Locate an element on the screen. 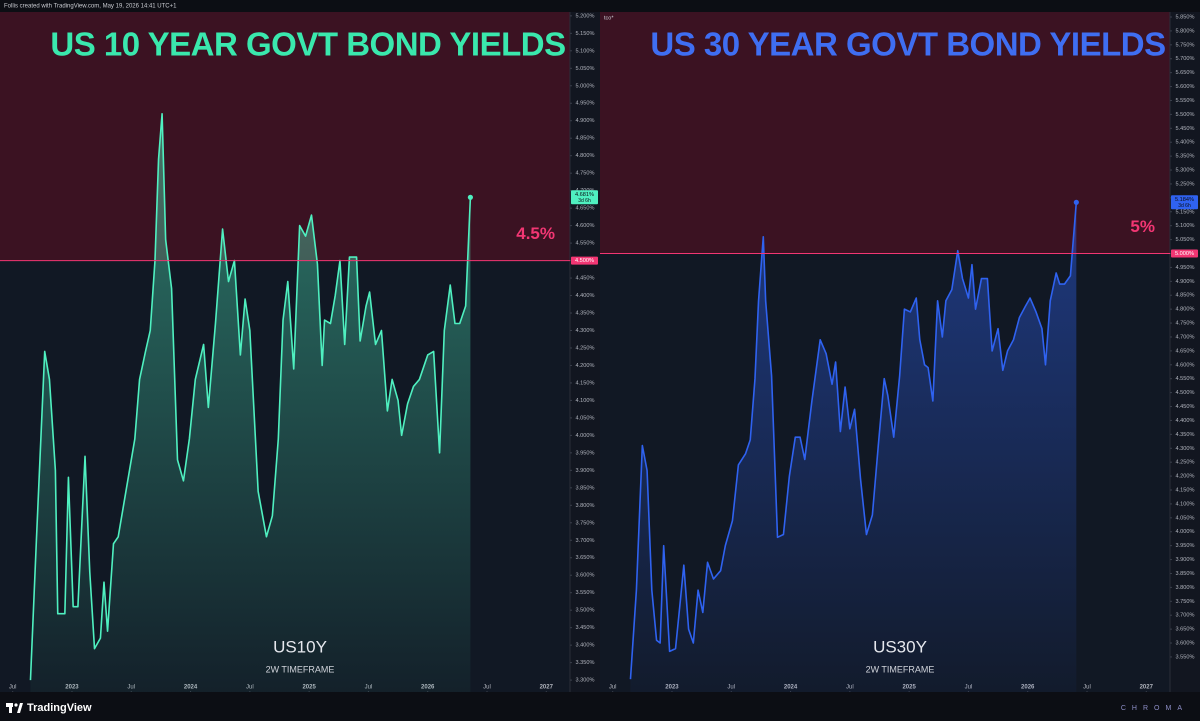 Image resolution: width=1200 pixels, height=721 pixels. last-point is located at coordinates (470, 197).